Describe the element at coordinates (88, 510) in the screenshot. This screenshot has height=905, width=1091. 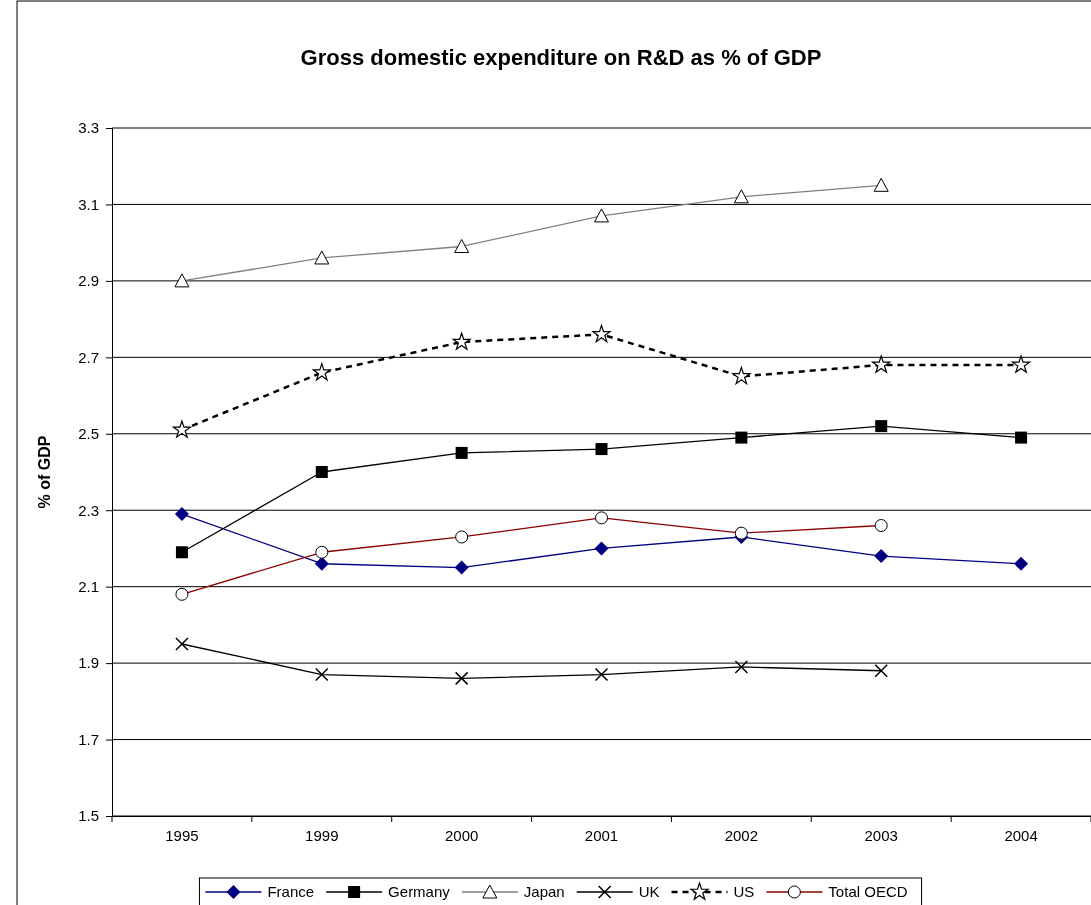
I see `y-tick-label: 2.3` at that location.